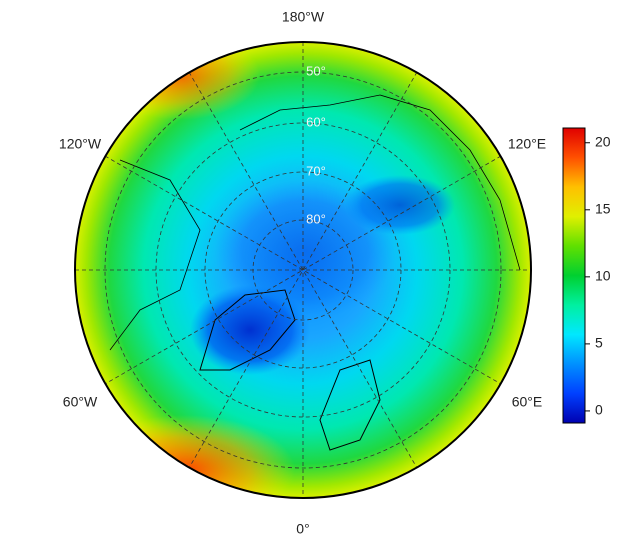  I want to click on colorbar-tick-label: 15, so click(603, 208).